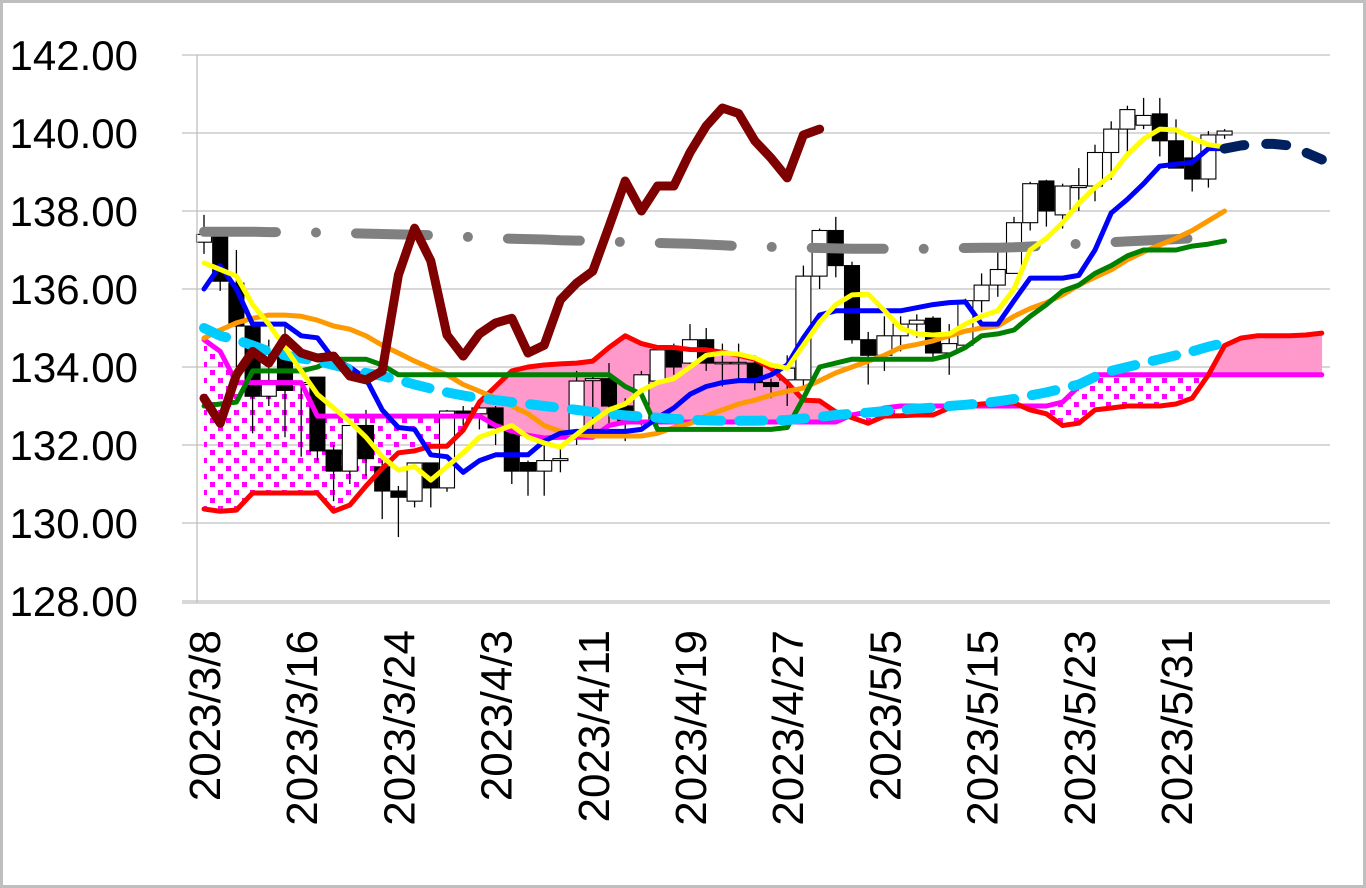  Describe the element at coordinates (74, 601) in the screenshot. I see `y-tick-label: 128.00` at that location.